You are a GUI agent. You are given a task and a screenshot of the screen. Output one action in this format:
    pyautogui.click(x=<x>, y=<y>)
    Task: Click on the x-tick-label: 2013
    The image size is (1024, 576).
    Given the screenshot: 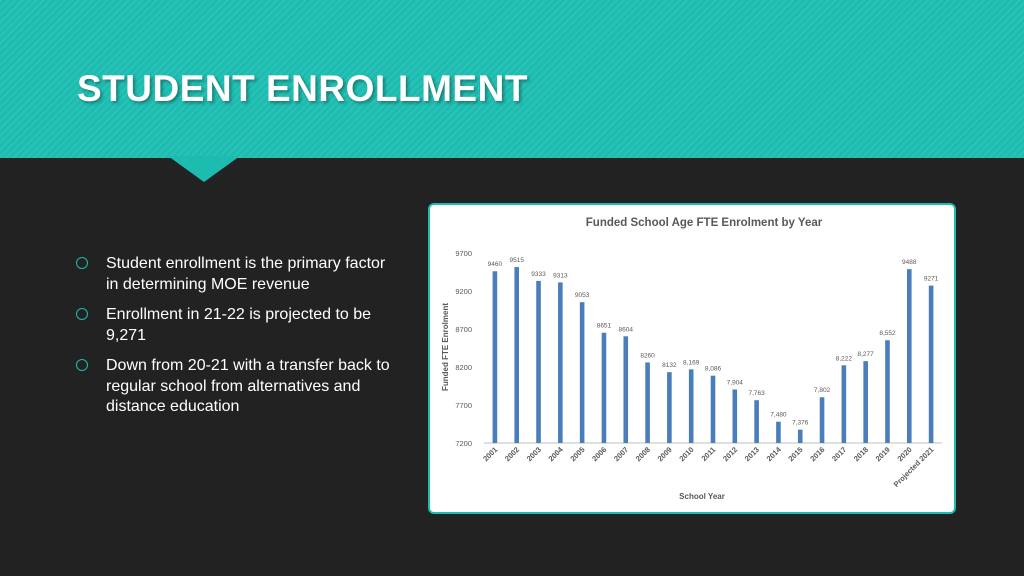 What is the action you would take?
    pyautogui.click(x=752, y=454)
    